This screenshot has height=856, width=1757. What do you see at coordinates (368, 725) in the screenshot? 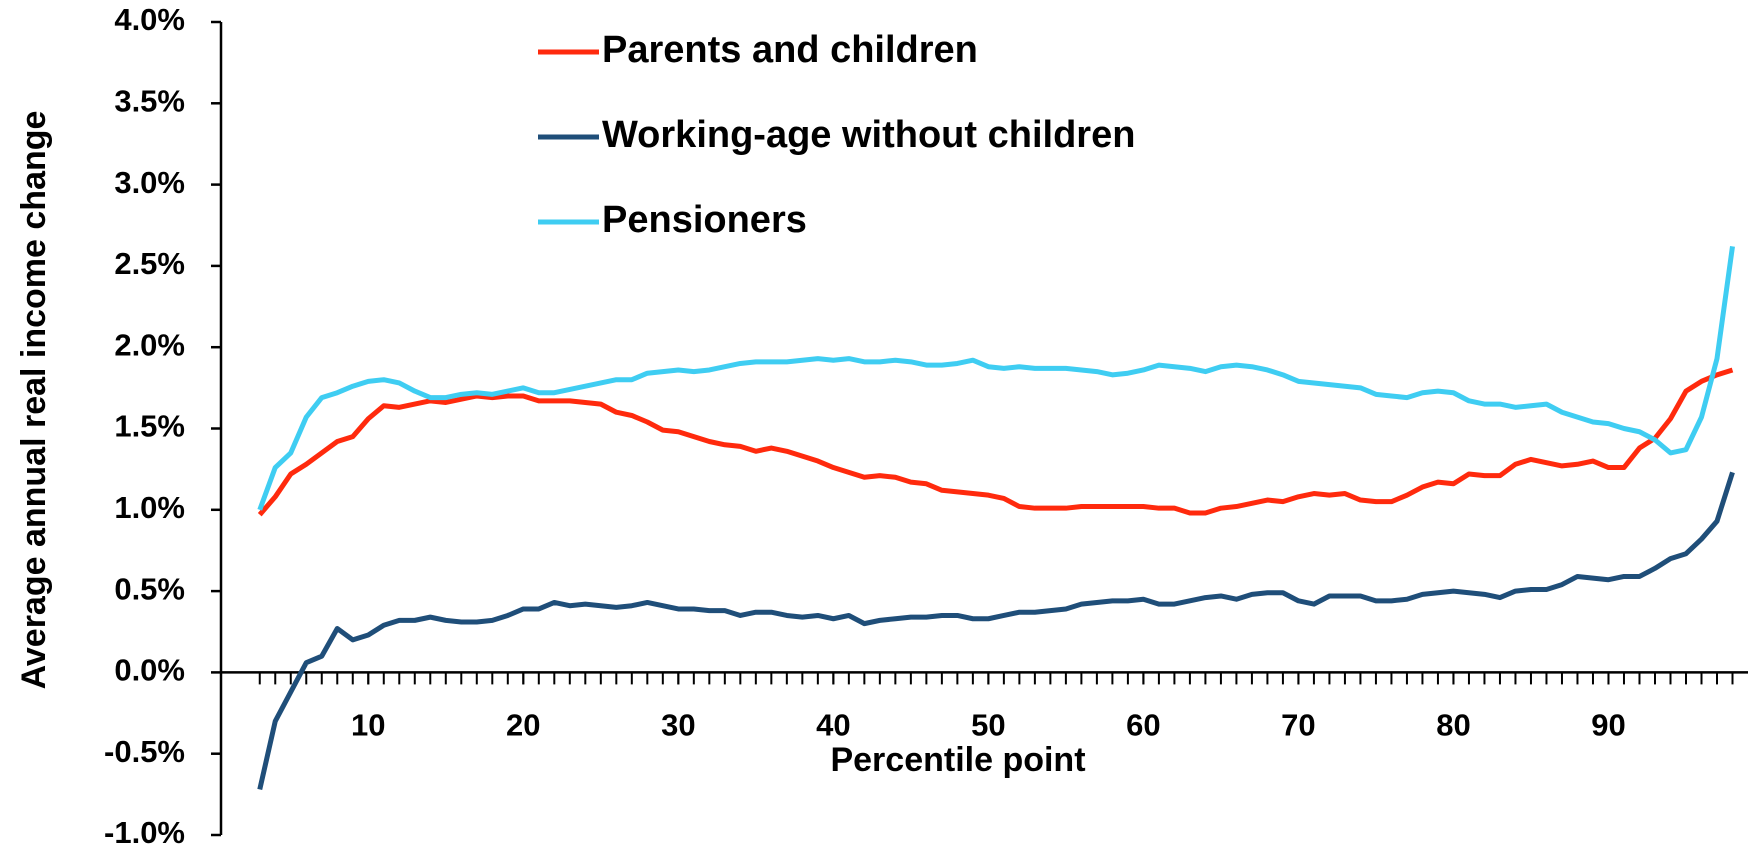
I see `x-tick-label: 10` at bounding box center [368, 725].